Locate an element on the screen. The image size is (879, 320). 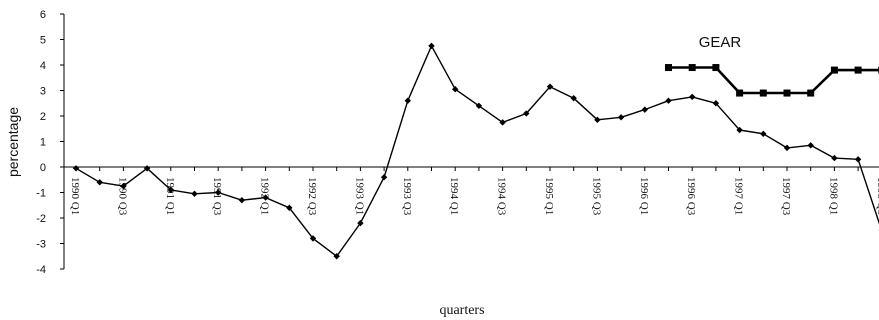
x-tick-label: 1996 Q3 is located at coordinates (691, 196).